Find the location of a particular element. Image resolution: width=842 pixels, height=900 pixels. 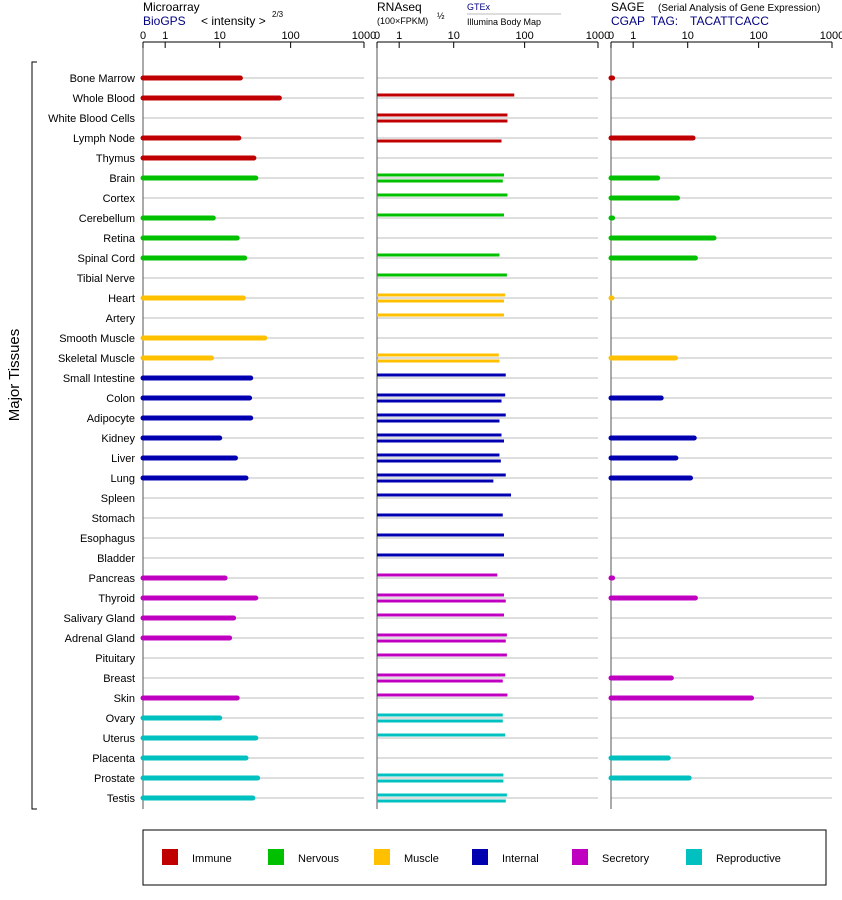

microarray-axis-tick-label: 1 is located at coordinates (165, 36).